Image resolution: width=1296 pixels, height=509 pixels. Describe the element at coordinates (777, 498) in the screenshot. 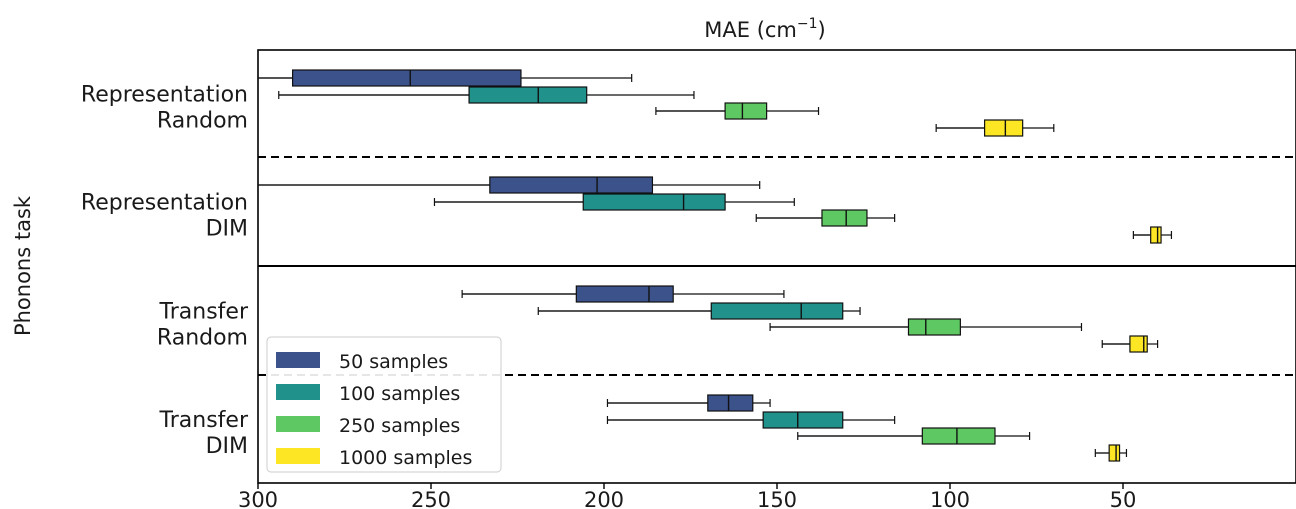

I see `x-tick-label-150: 150` at that location.